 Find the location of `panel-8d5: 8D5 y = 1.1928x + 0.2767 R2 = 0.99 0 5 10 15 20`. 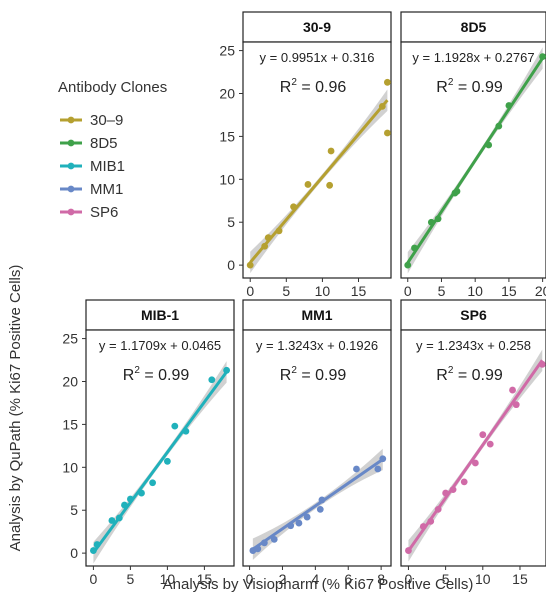

panel-8d5: 8D5 y = 1.1928x + 0.2767 R2 = 0.99 0 5 10 15 20 is located at coordinates (473, 155).